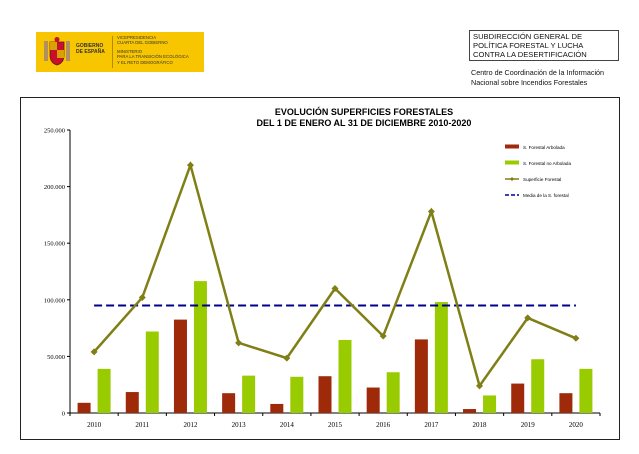  Describe the element at coordinates (544, 147) in the screenshot. I see `legend-label: S. Forestal Arbolada` at that location.